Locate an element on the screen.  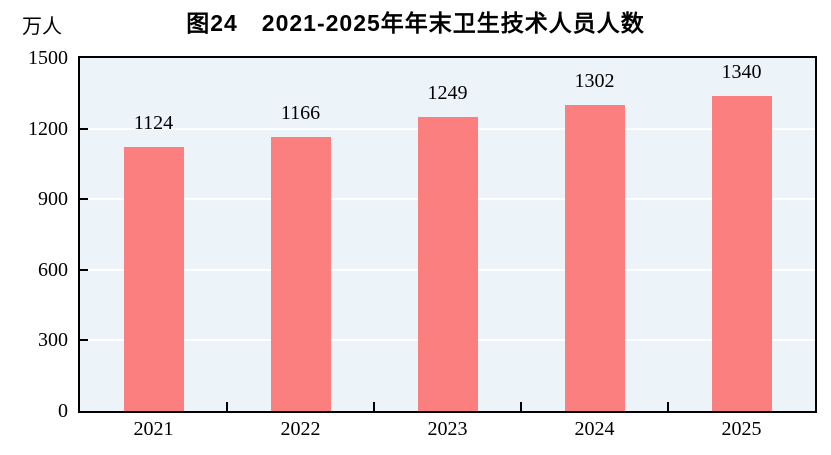
x-axis-tick-label-2023: 2023 is located at coordinates (447, 429).